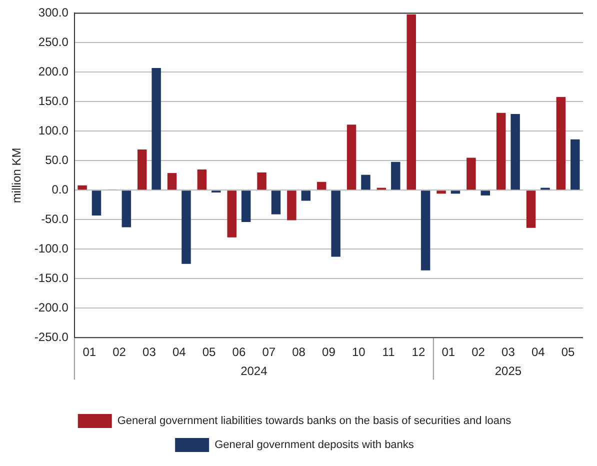  Describe the element at coordinates (419, 352) in the screenshot. I see `x-tick-label: 12` at that location.